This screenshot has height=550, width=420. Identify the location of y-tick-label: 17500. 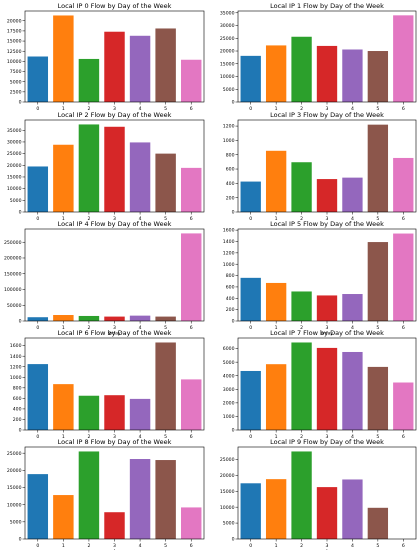
(14, 32).